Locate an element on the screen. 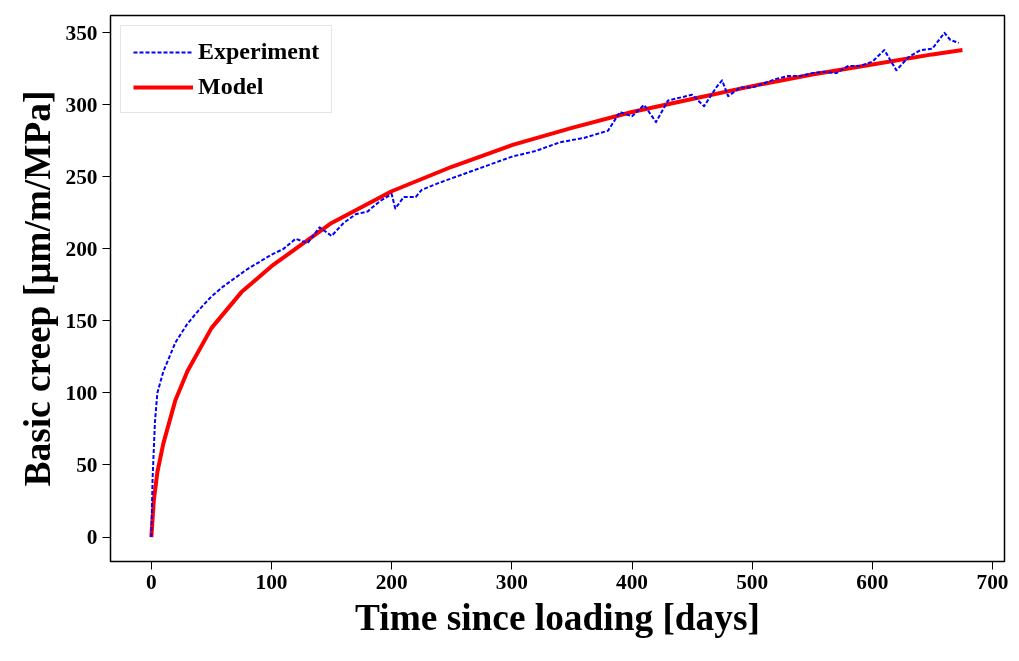 The height and width of the screenshot is (661, 1019). legend-label: Experiment is located at coordinates (259, 51).